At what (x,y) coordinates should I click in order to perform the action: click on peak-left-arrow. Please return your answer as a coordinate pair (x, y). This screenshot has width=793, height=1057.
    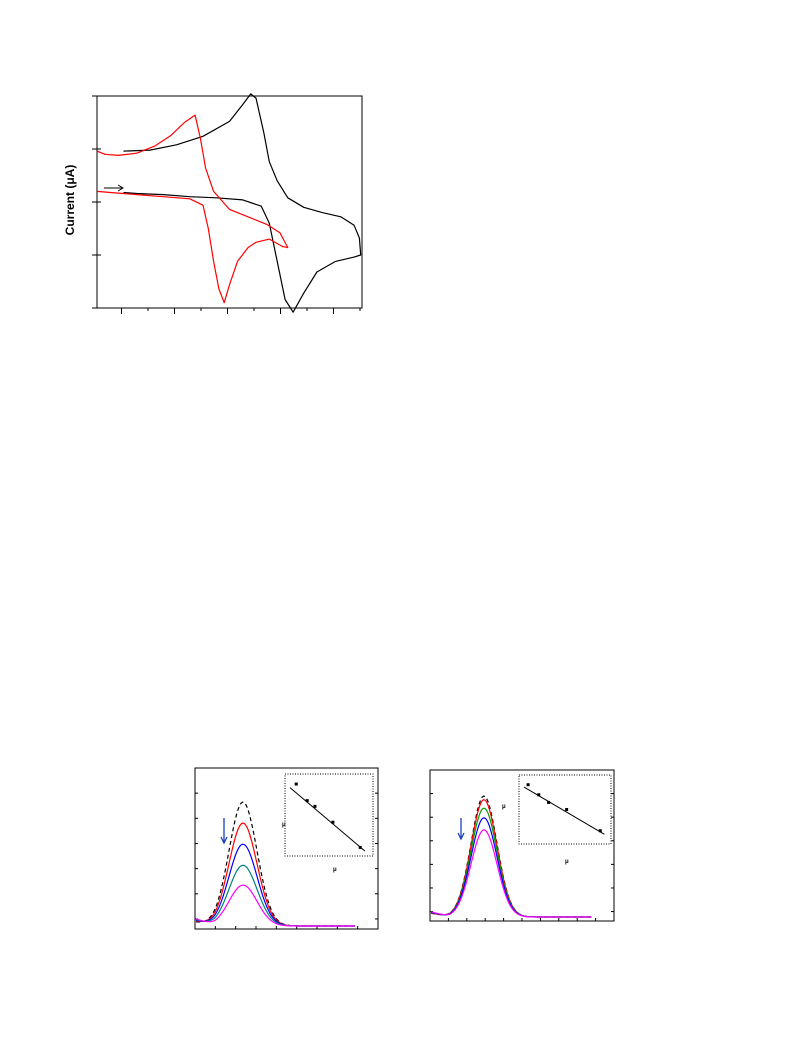
    Looking at the image, I should click on (224, 831).